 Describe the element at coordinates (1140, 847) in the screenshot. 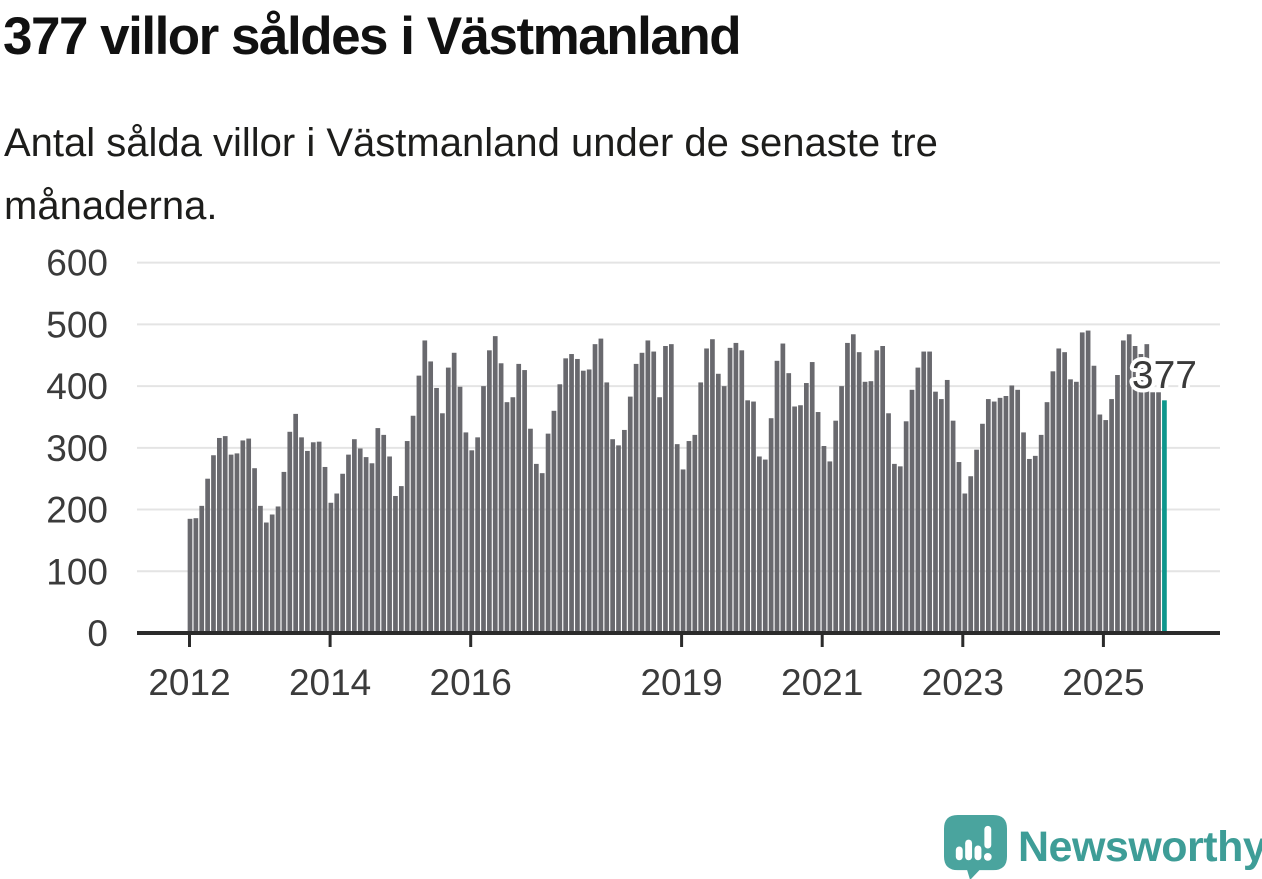

I see `brand-name: Newsworthy` at that location.